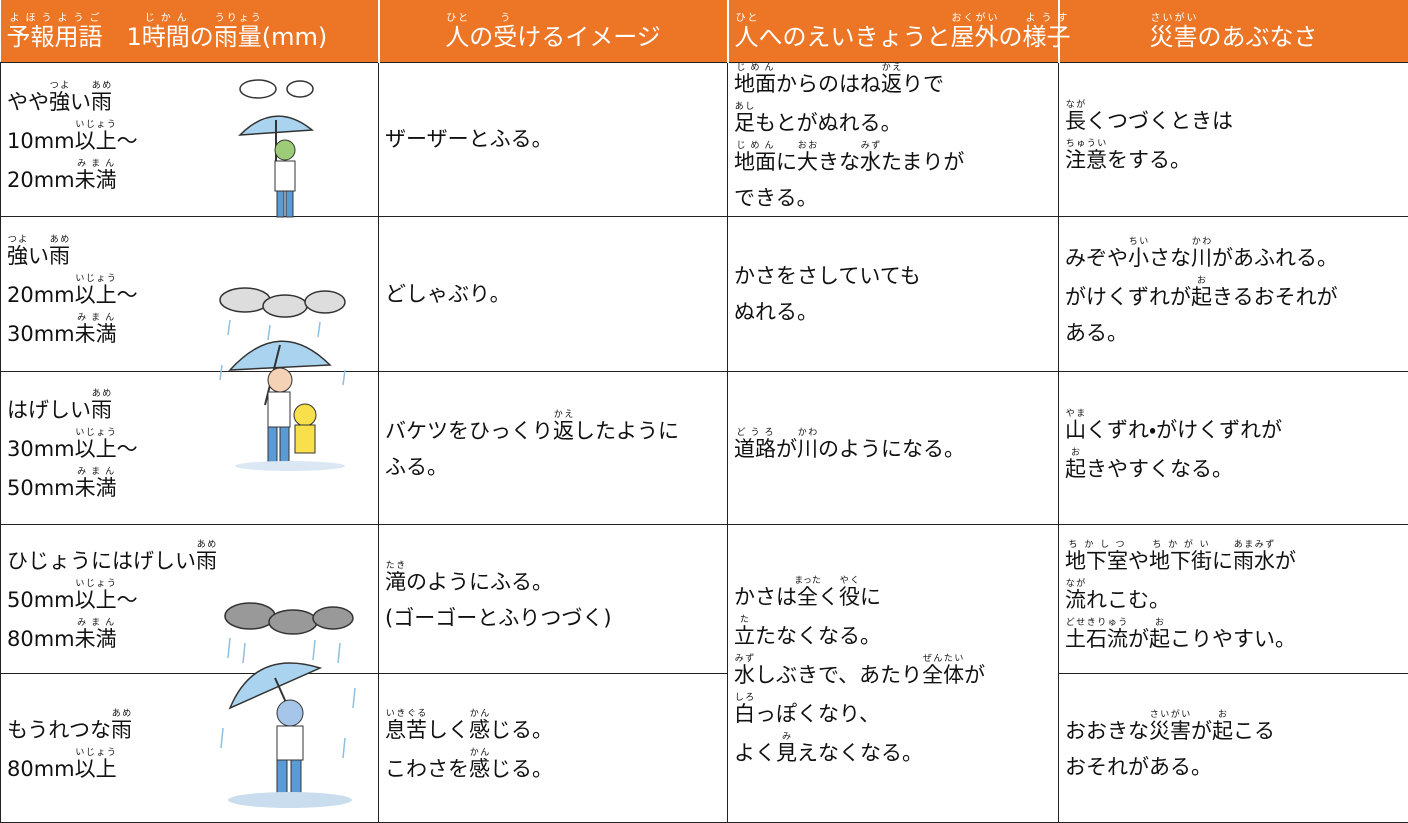  What do you see at coordinates (1173, 37) in the screenshot?
I see `ruby-base: 災害` at bounding box center [1173, 37].